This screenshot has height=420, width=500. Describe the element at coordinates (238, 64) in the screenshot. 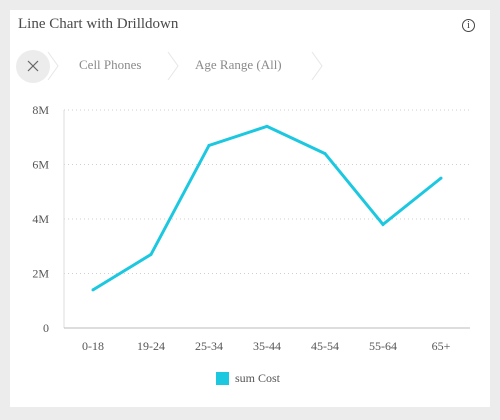

I see `breadcrumb-item-age-range: Age Range (All)` at that location.